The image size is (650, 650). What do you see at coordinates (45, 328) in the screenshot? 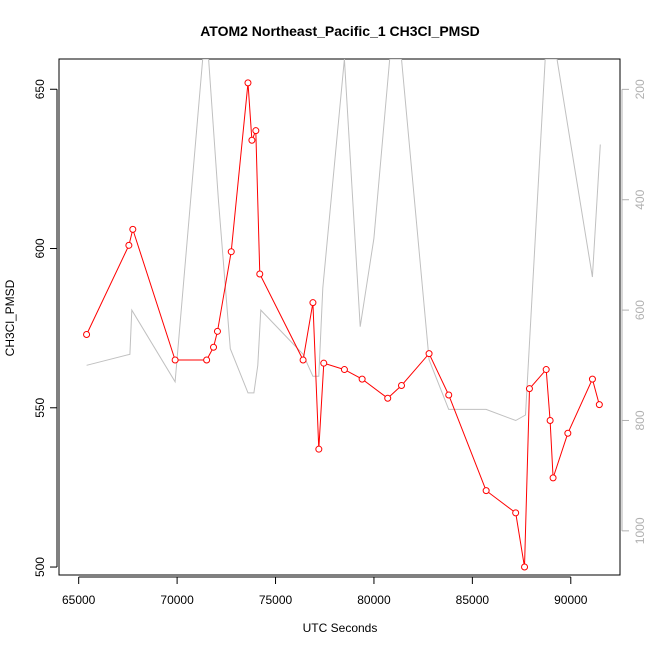
I see `y-axis: 500 550 600 650` at bounding box center [45, 328].